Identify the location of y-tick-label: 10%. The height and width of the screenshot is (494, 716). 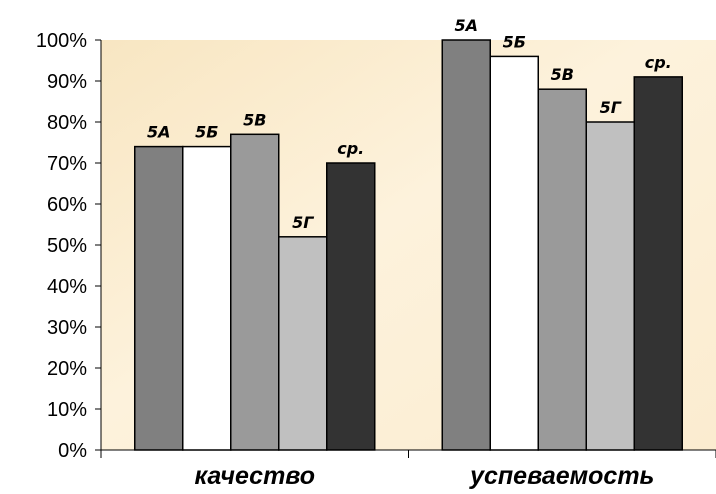
(67, 410).